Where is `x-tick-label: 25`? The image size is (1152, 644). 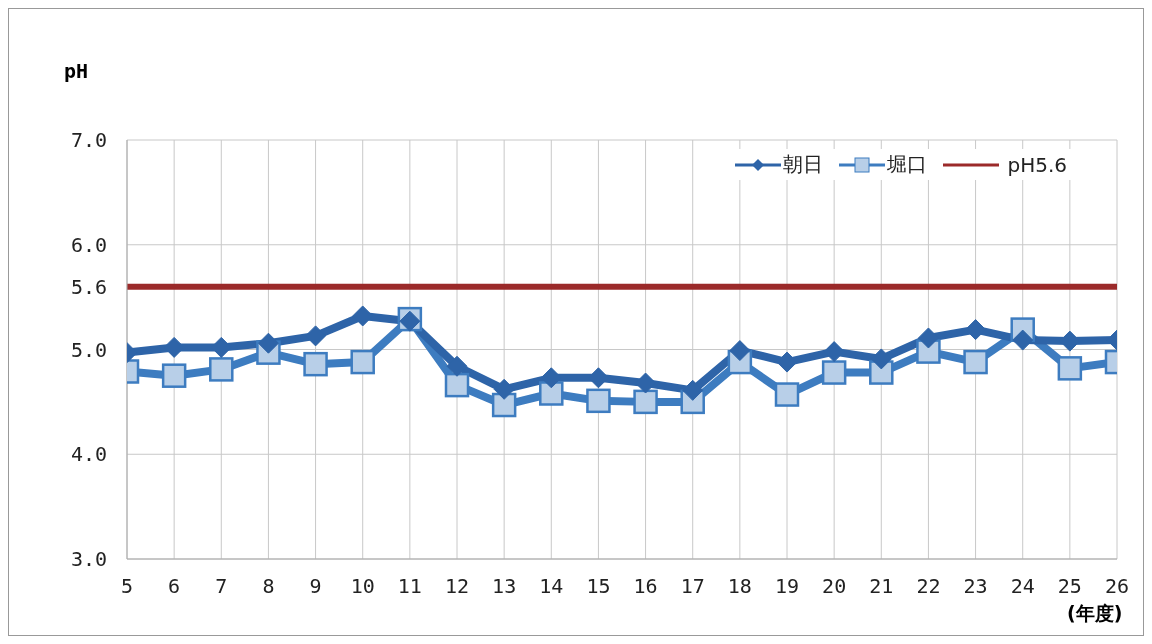
x-tick-label: 25 is located at coordinates (1069, 586).